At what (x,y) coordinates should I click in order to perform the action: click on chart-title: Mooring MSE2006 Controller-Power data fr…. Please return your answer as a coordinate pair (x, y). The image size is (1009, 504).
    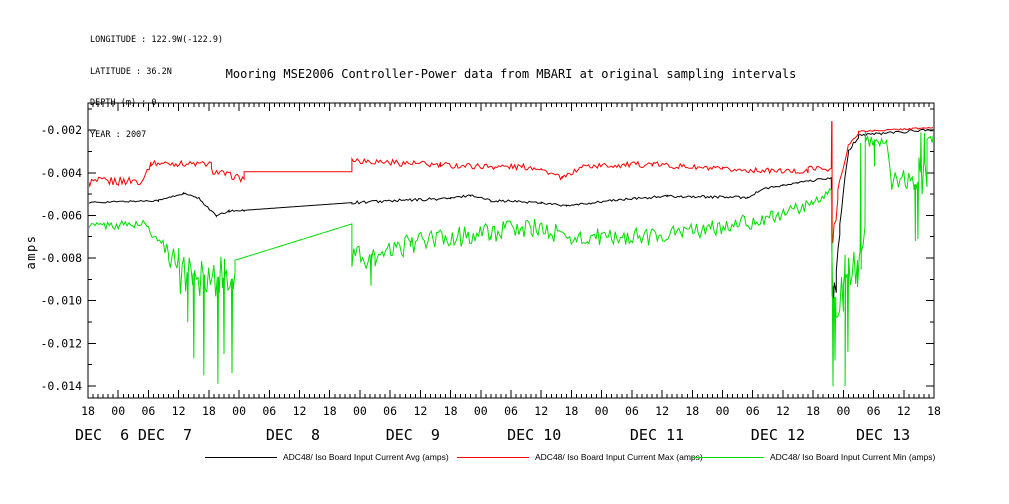
    Looking at the image, I should click on (511, 74).